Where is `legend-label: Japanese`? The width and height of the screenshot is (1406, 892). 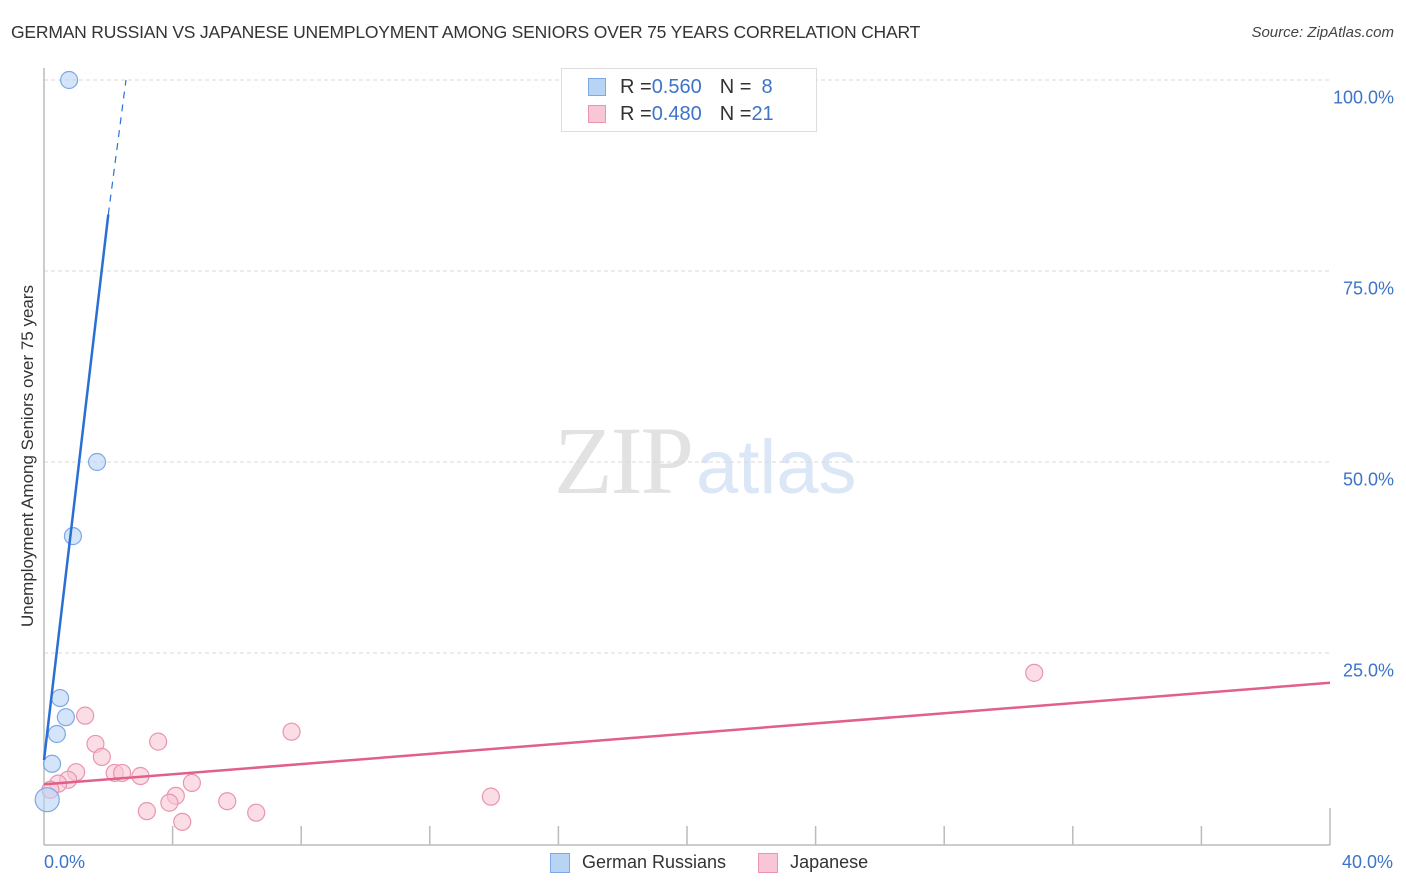 legend-label: Japanese is located at coordinates (829, 862).